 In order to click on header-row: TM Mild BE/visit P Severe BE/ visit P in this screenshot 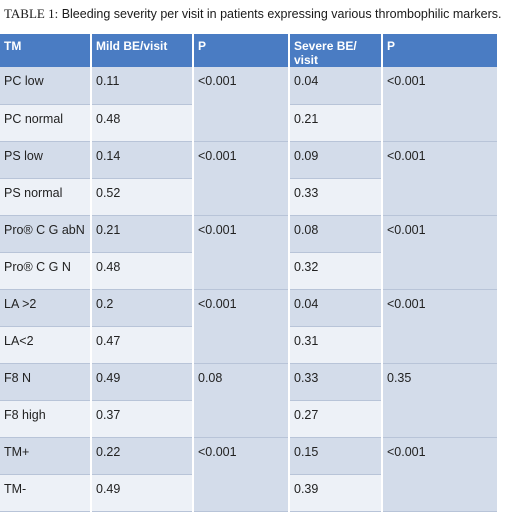, I will do `click(249, 50)`.